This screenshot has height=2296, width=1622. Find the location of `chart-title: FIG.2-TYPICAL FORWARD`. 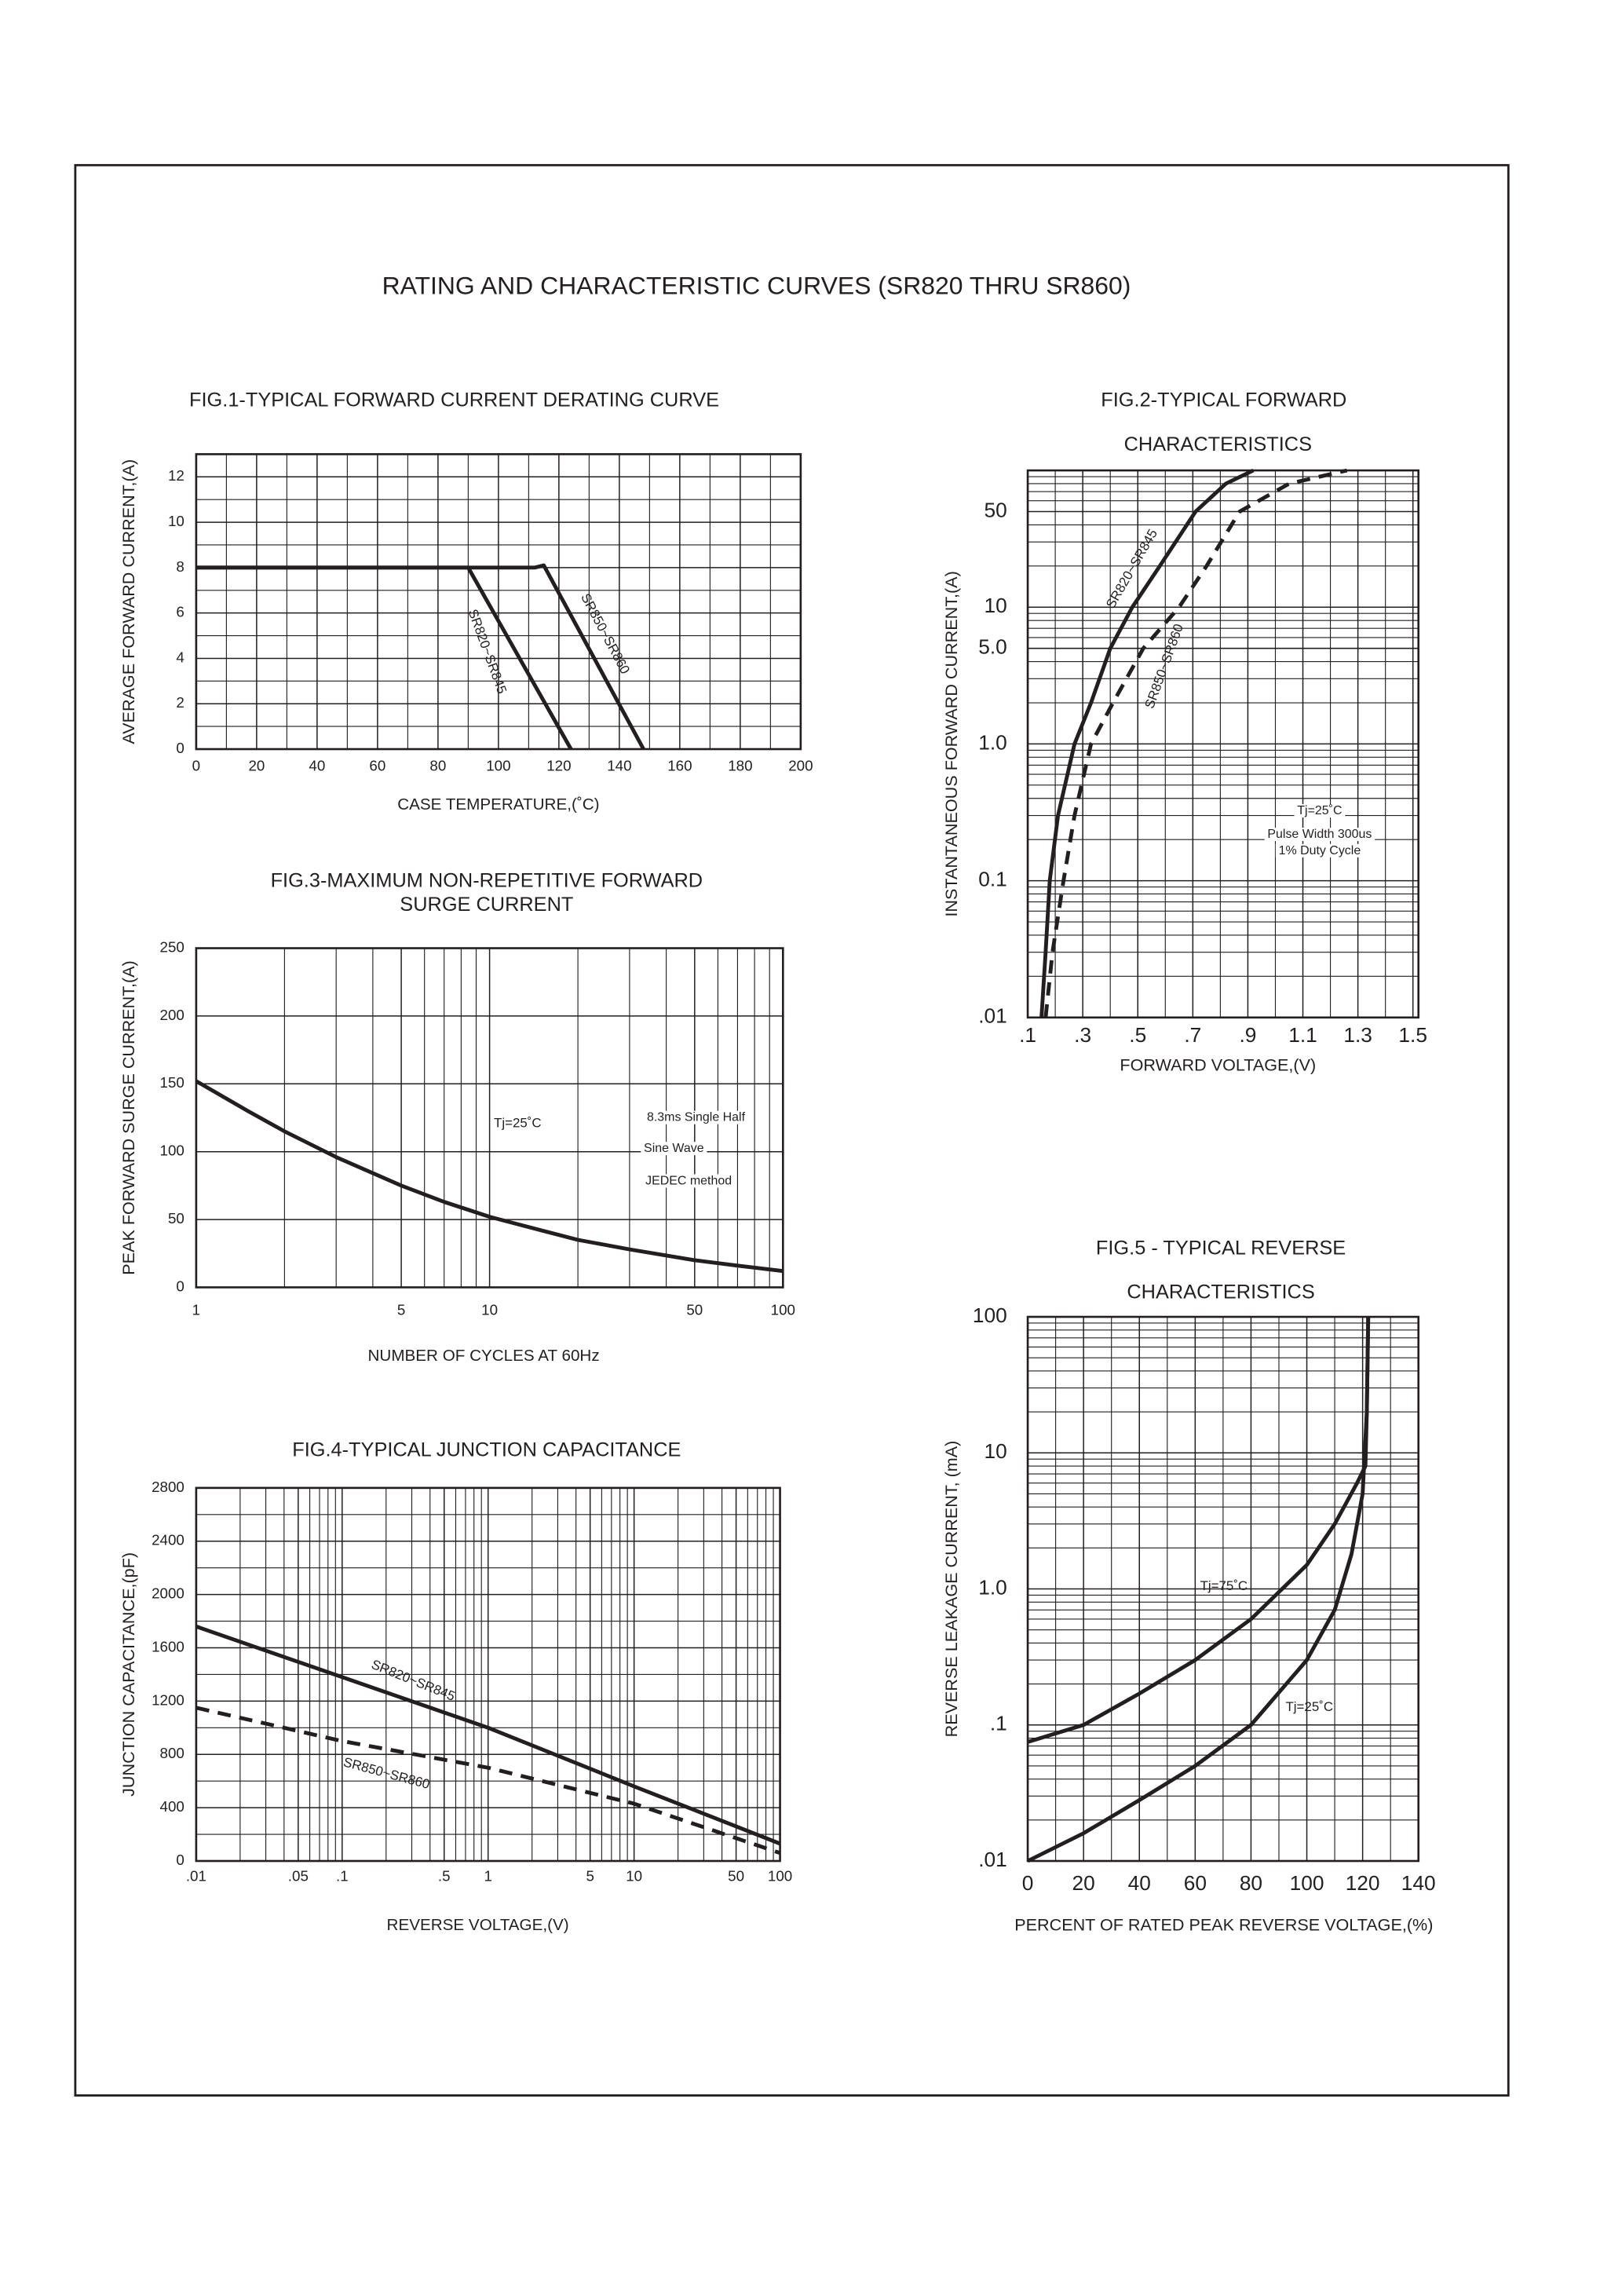

chart-title: FIG.2-TYPICAL FORWARD is located at coordinates (1223, 400).